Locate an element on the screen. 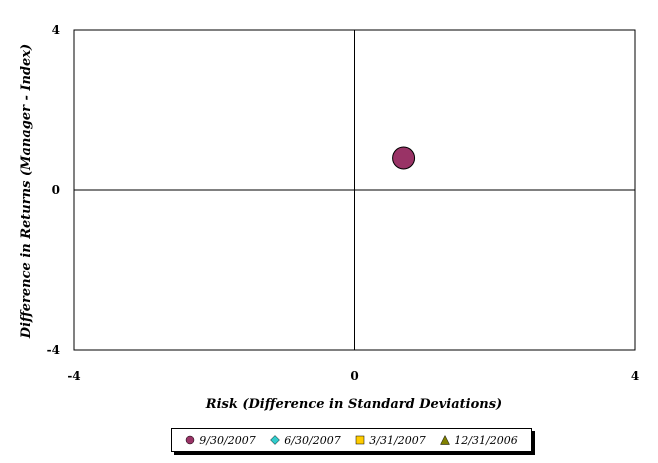  legend-item-1: 9/30/2007 is located at coordinates (220, 440).